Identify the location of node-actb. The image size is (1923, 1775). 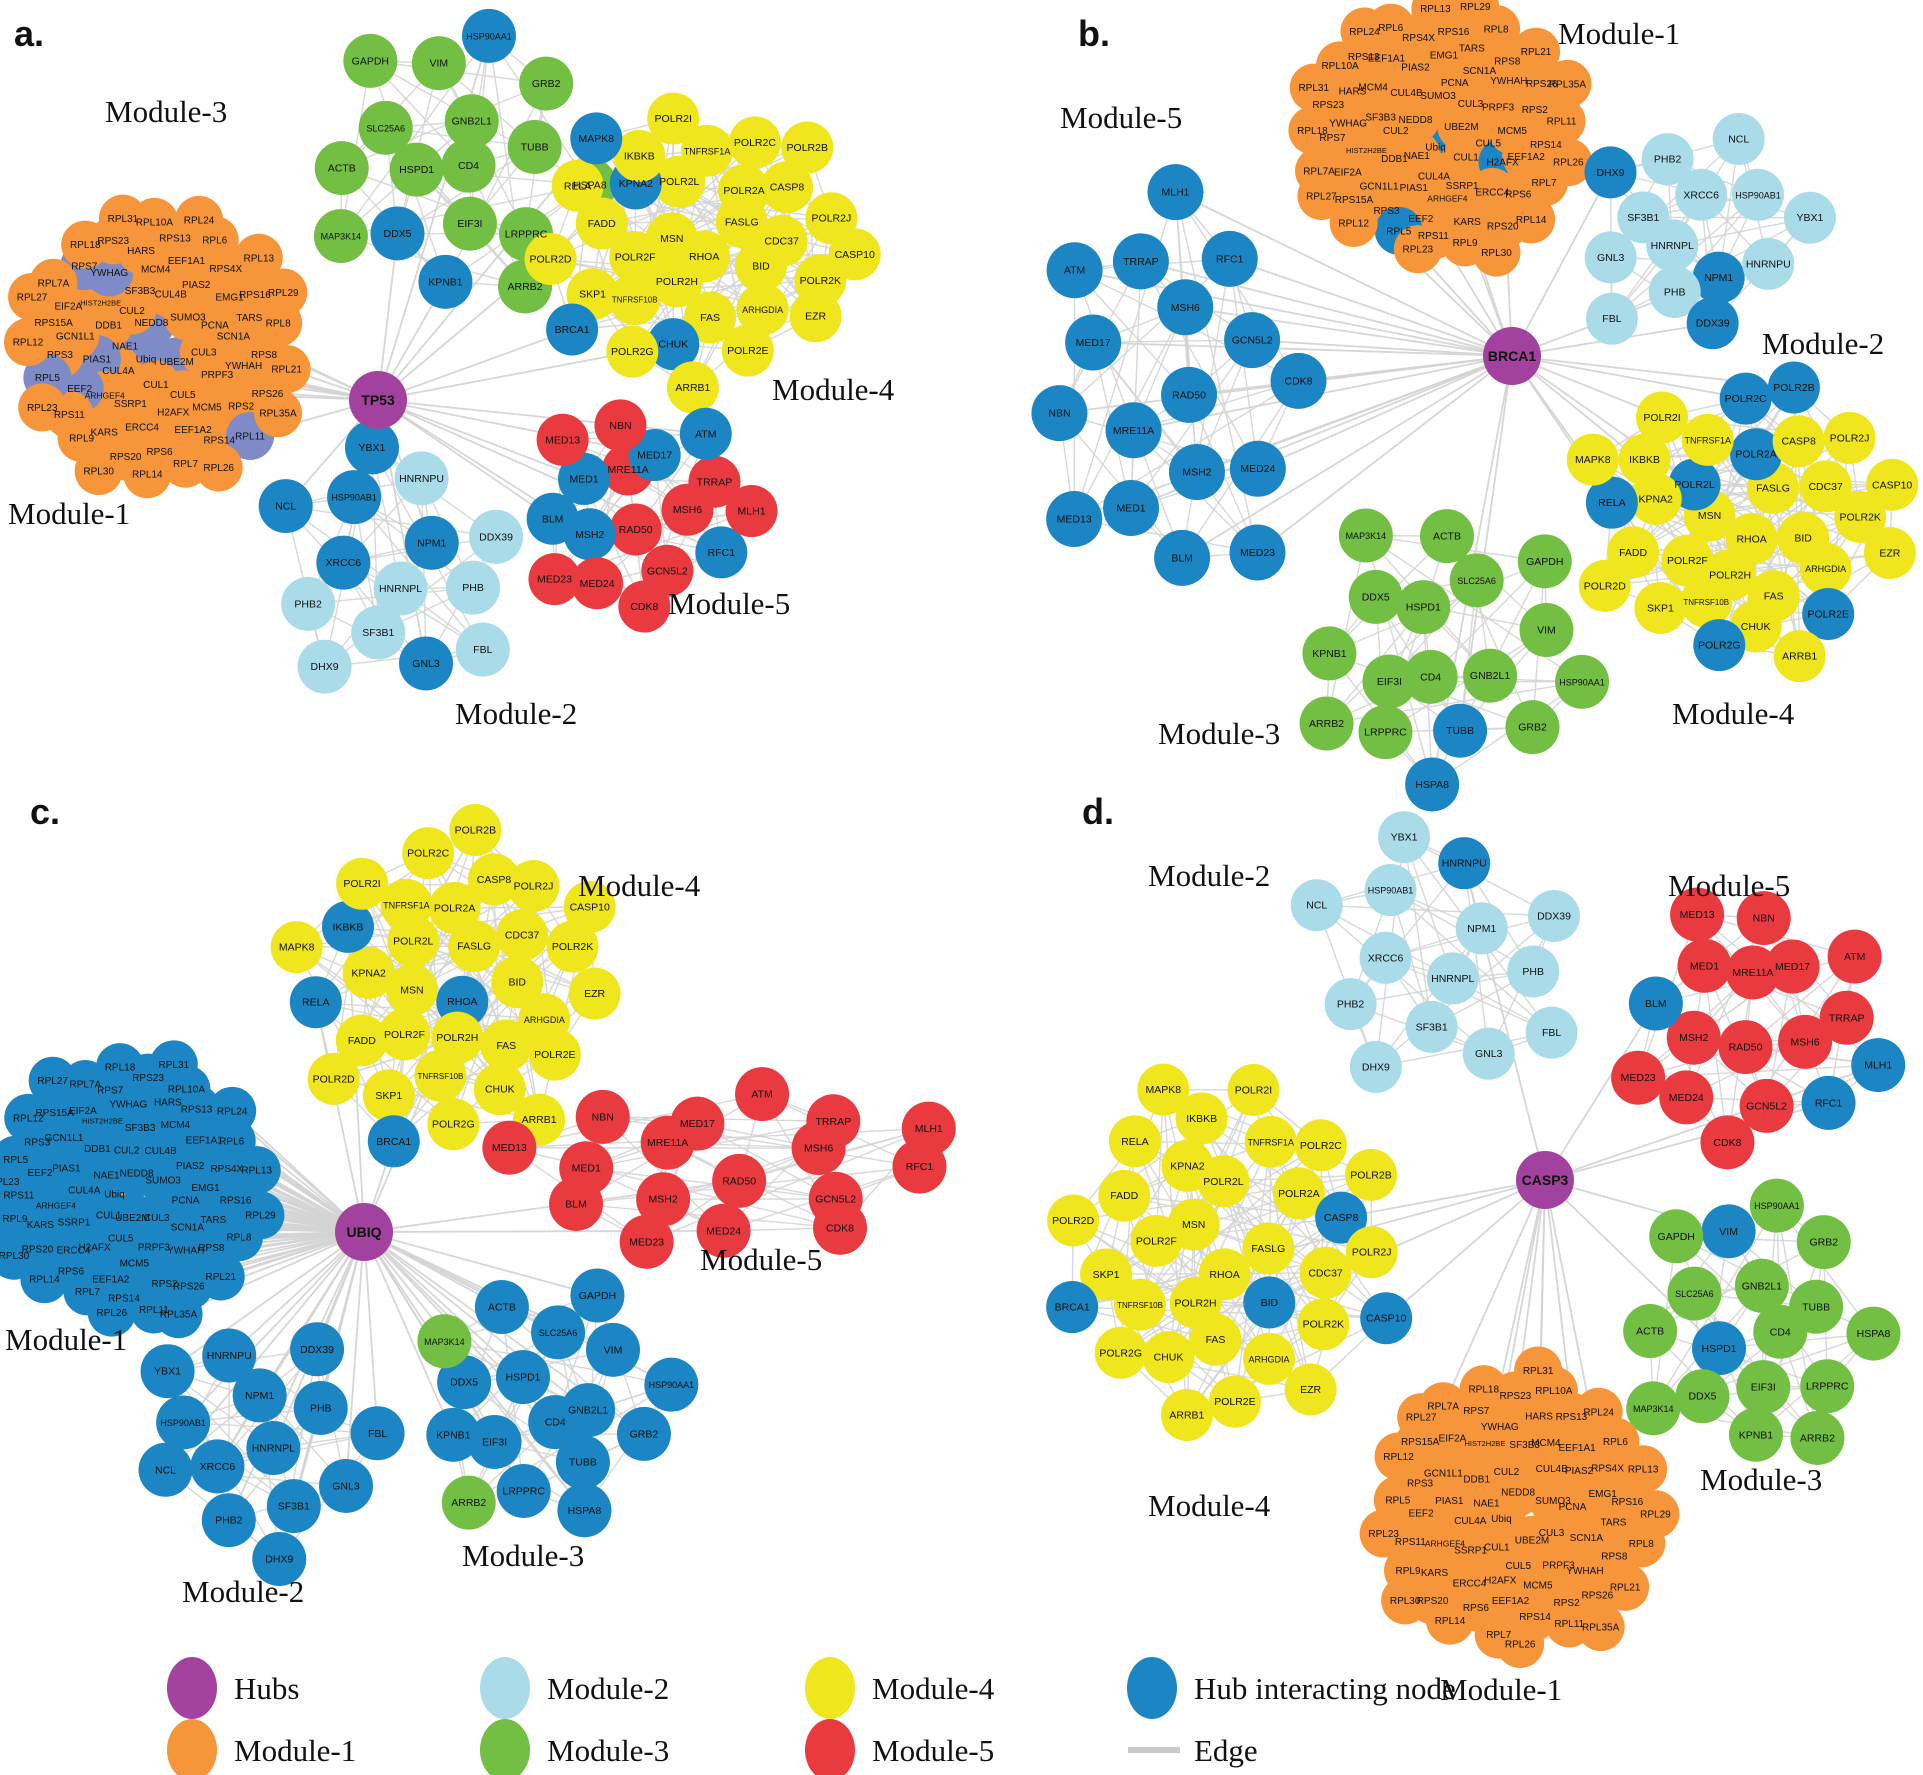
(341, 168).